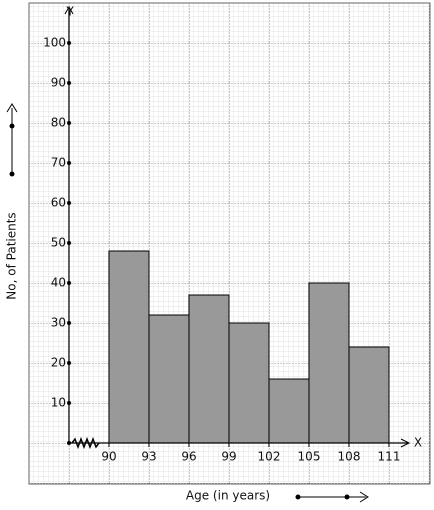 This screenshot has width=434, height=510. Describe the element at coordinates (405, 443) in the screenshot. I see `x-axis-arrow` at that location.